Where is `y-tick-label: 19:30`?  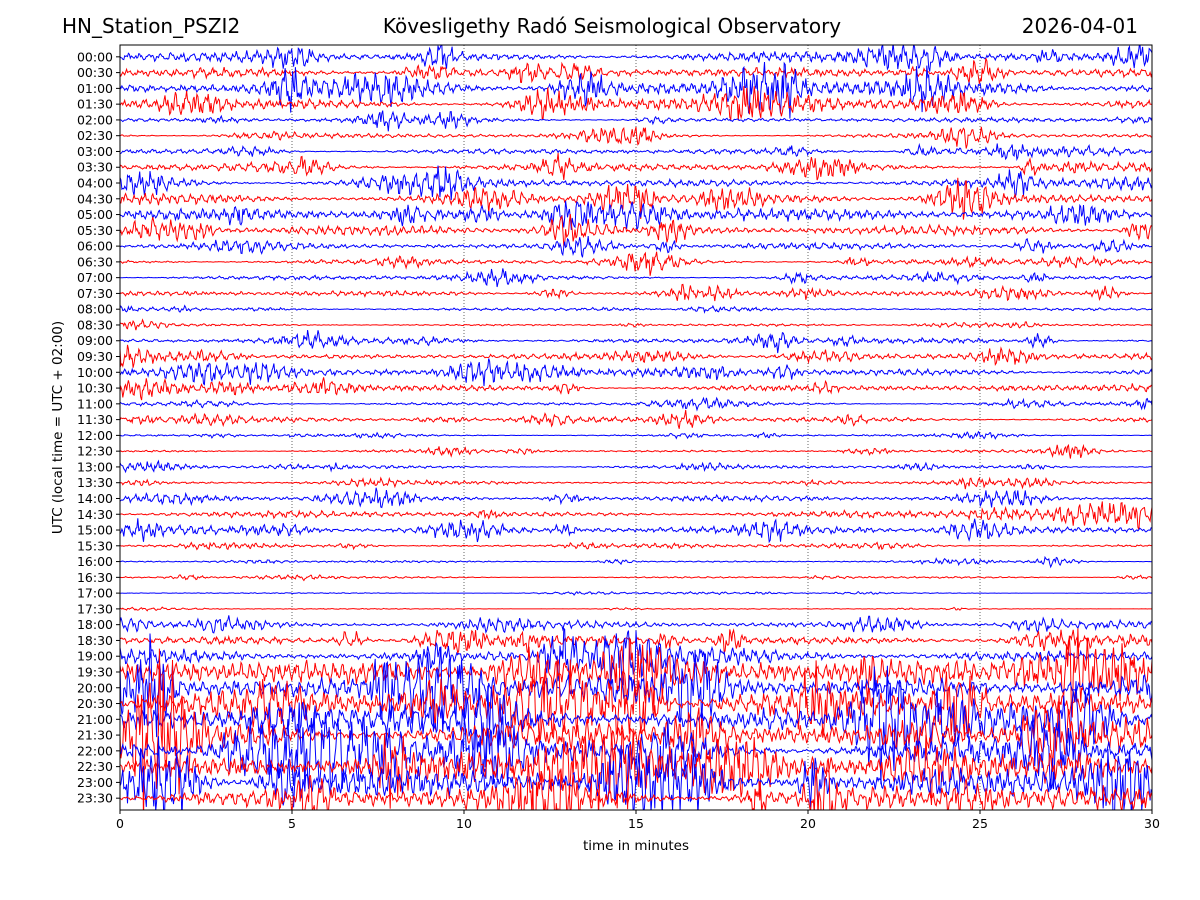 y-tick-label: 19:30 is located at coordinates (95, 671).